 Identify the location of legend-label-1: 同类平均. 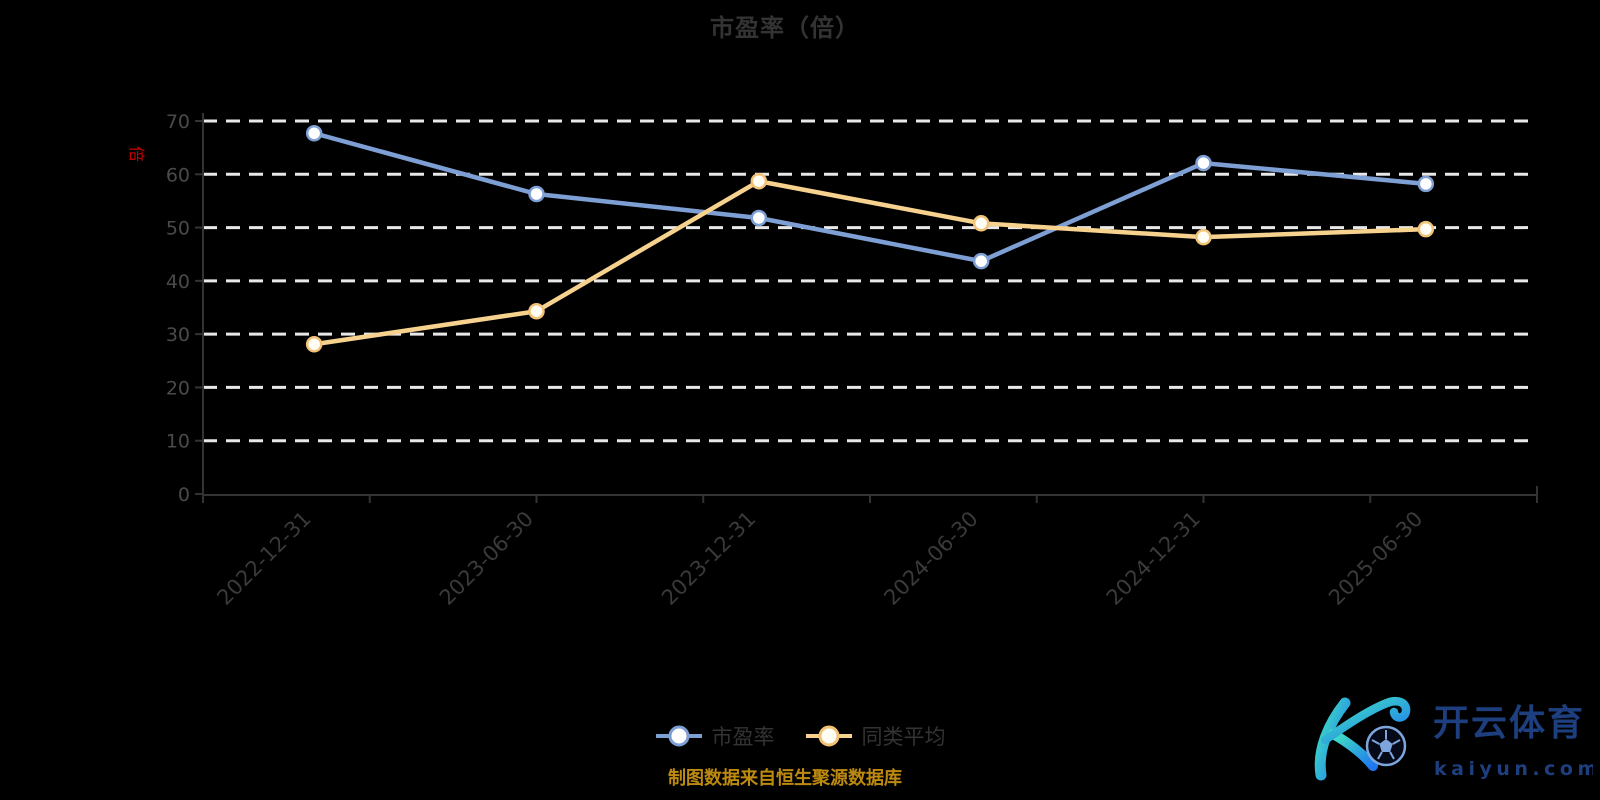
(903, 737).